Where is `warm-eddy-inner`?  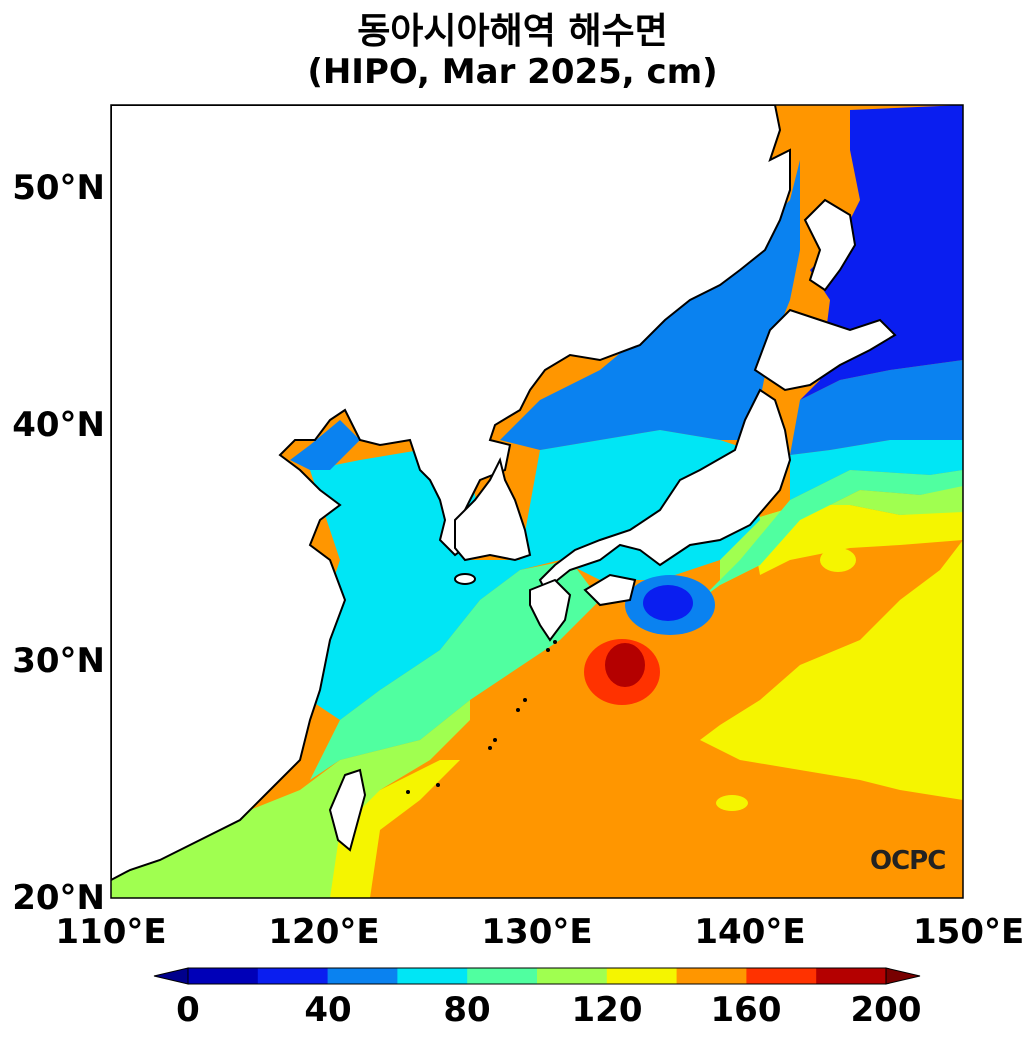 warm-eddy-inner is located at coordinates (625, 665).